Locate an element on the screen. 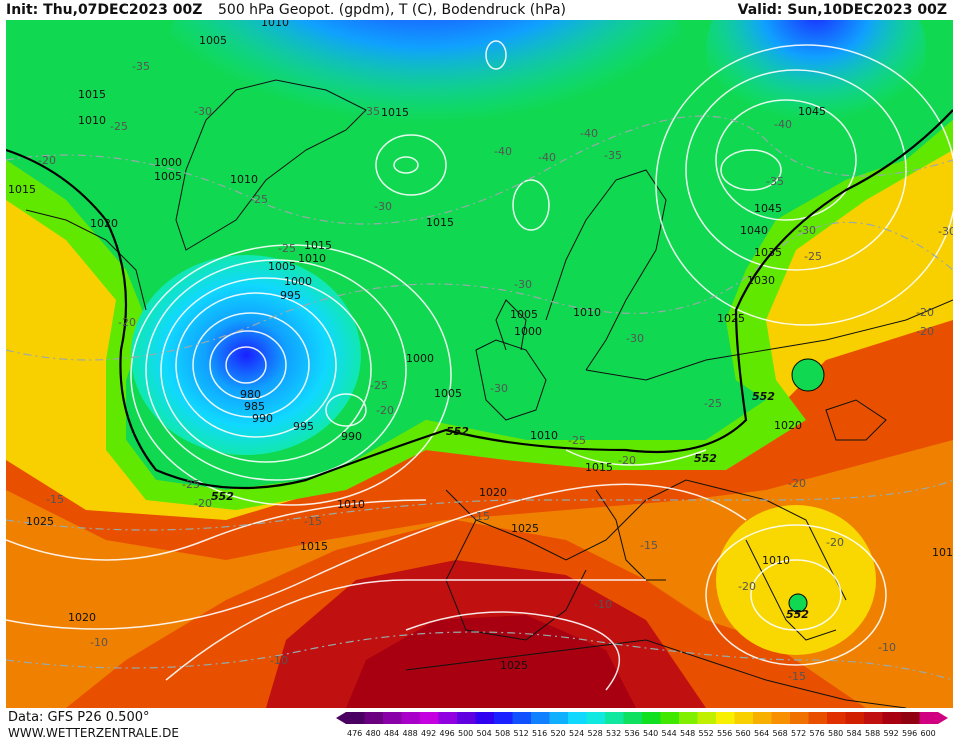 The image size is (959, 741). scale-tick-label: 540 is located at coordinates (650, 733).